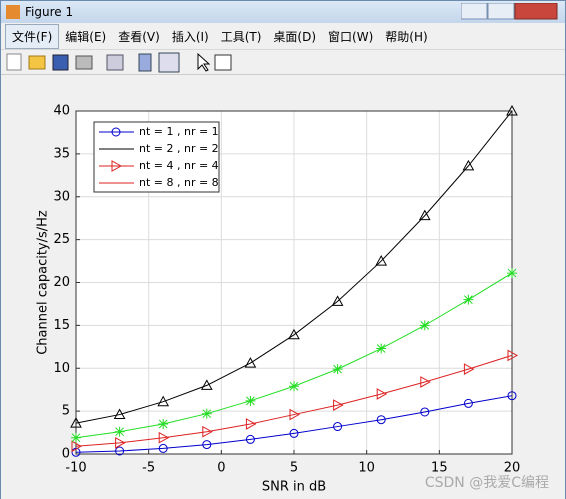 The image size is (566, 499). What do you see at coordinates (536, 11) in the screenshot?
I see `close-button` at bounding box center [536, 11].